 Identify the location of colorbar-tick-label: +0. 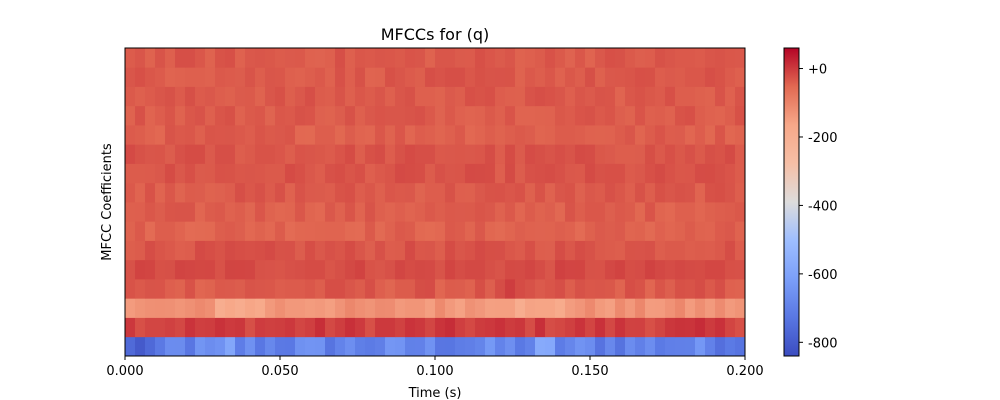
(817, 70).